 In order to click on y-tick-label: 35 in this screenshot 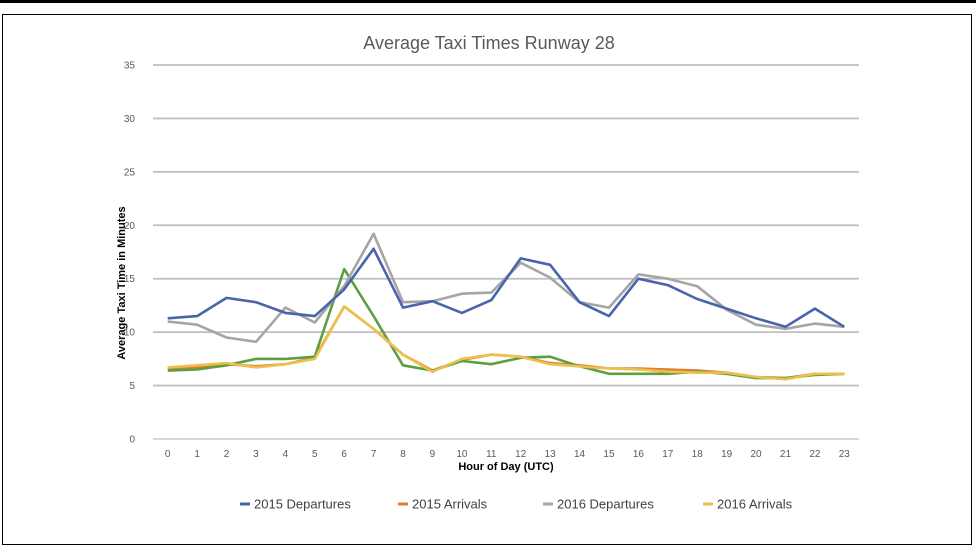, I will do `click(130, 66)`.